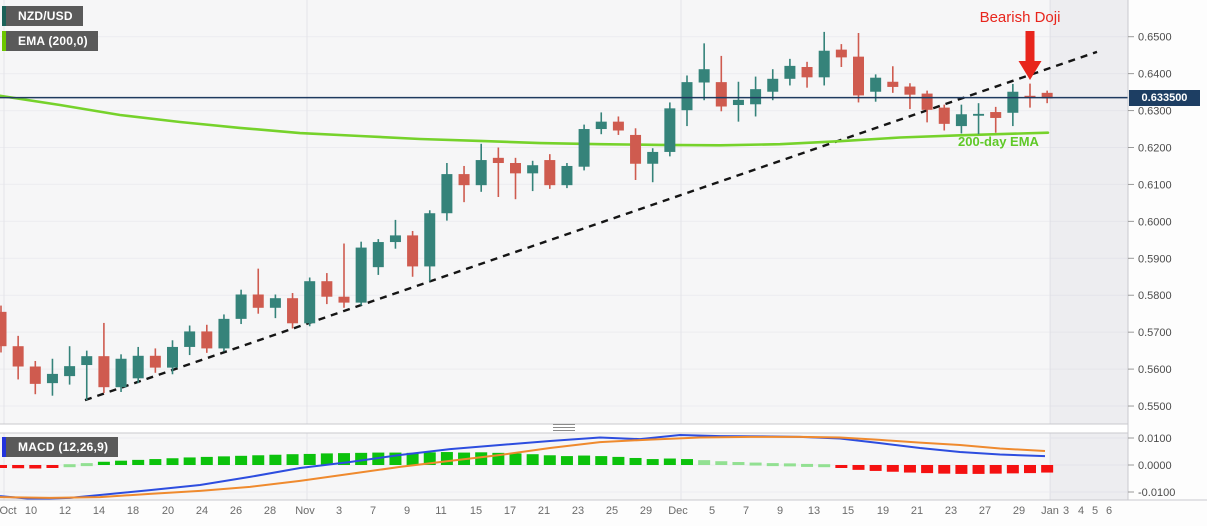 Image resolution: width=1207 pixels, height=526 pixels. I want to click on ema-indicator-badge: EMA (200,0), so click(50, 41).